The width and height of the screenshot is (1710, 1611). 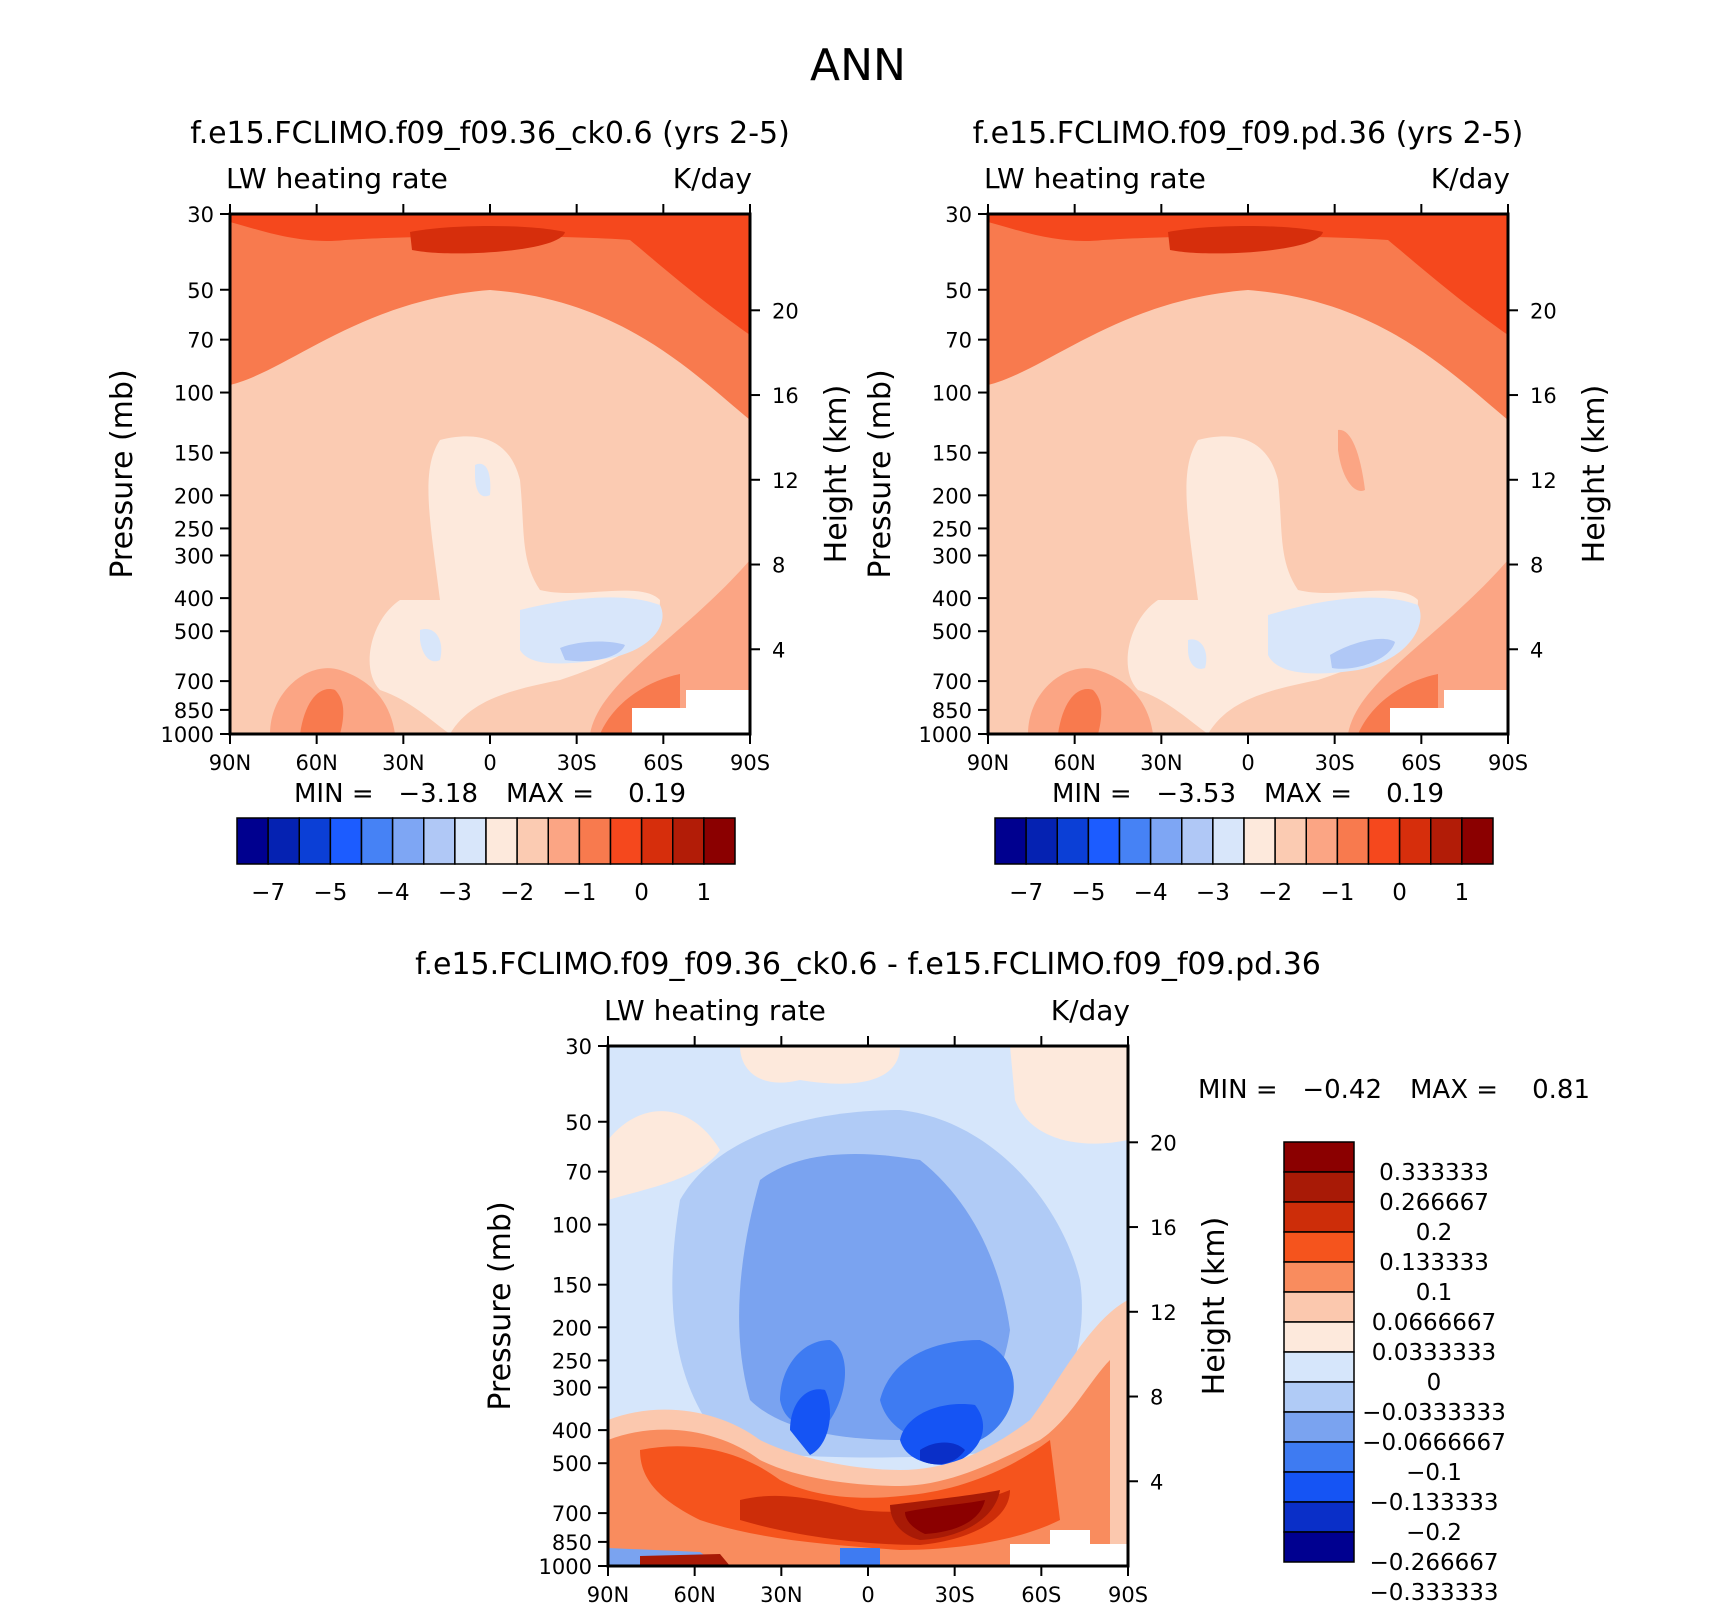 I want to click on max-label: MAX =, so click(x=550, y=794).